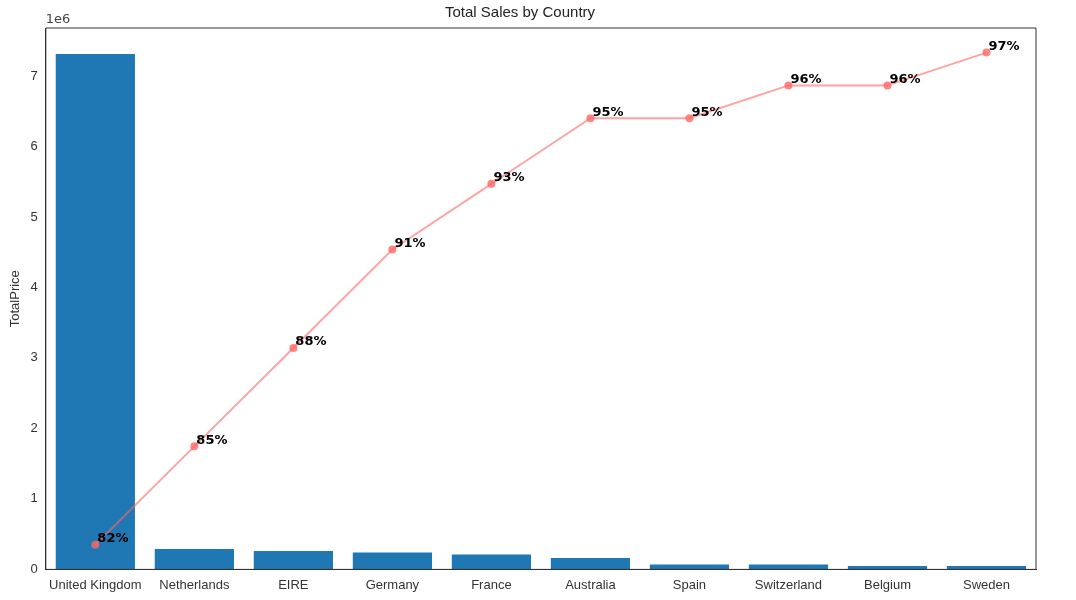 The height and width of the screenshot is (600, 1076). What do you see at coordinates (591, 584) in the screenshot?
I see `x-tick-label: Australia` at bounding box center [591, 584].